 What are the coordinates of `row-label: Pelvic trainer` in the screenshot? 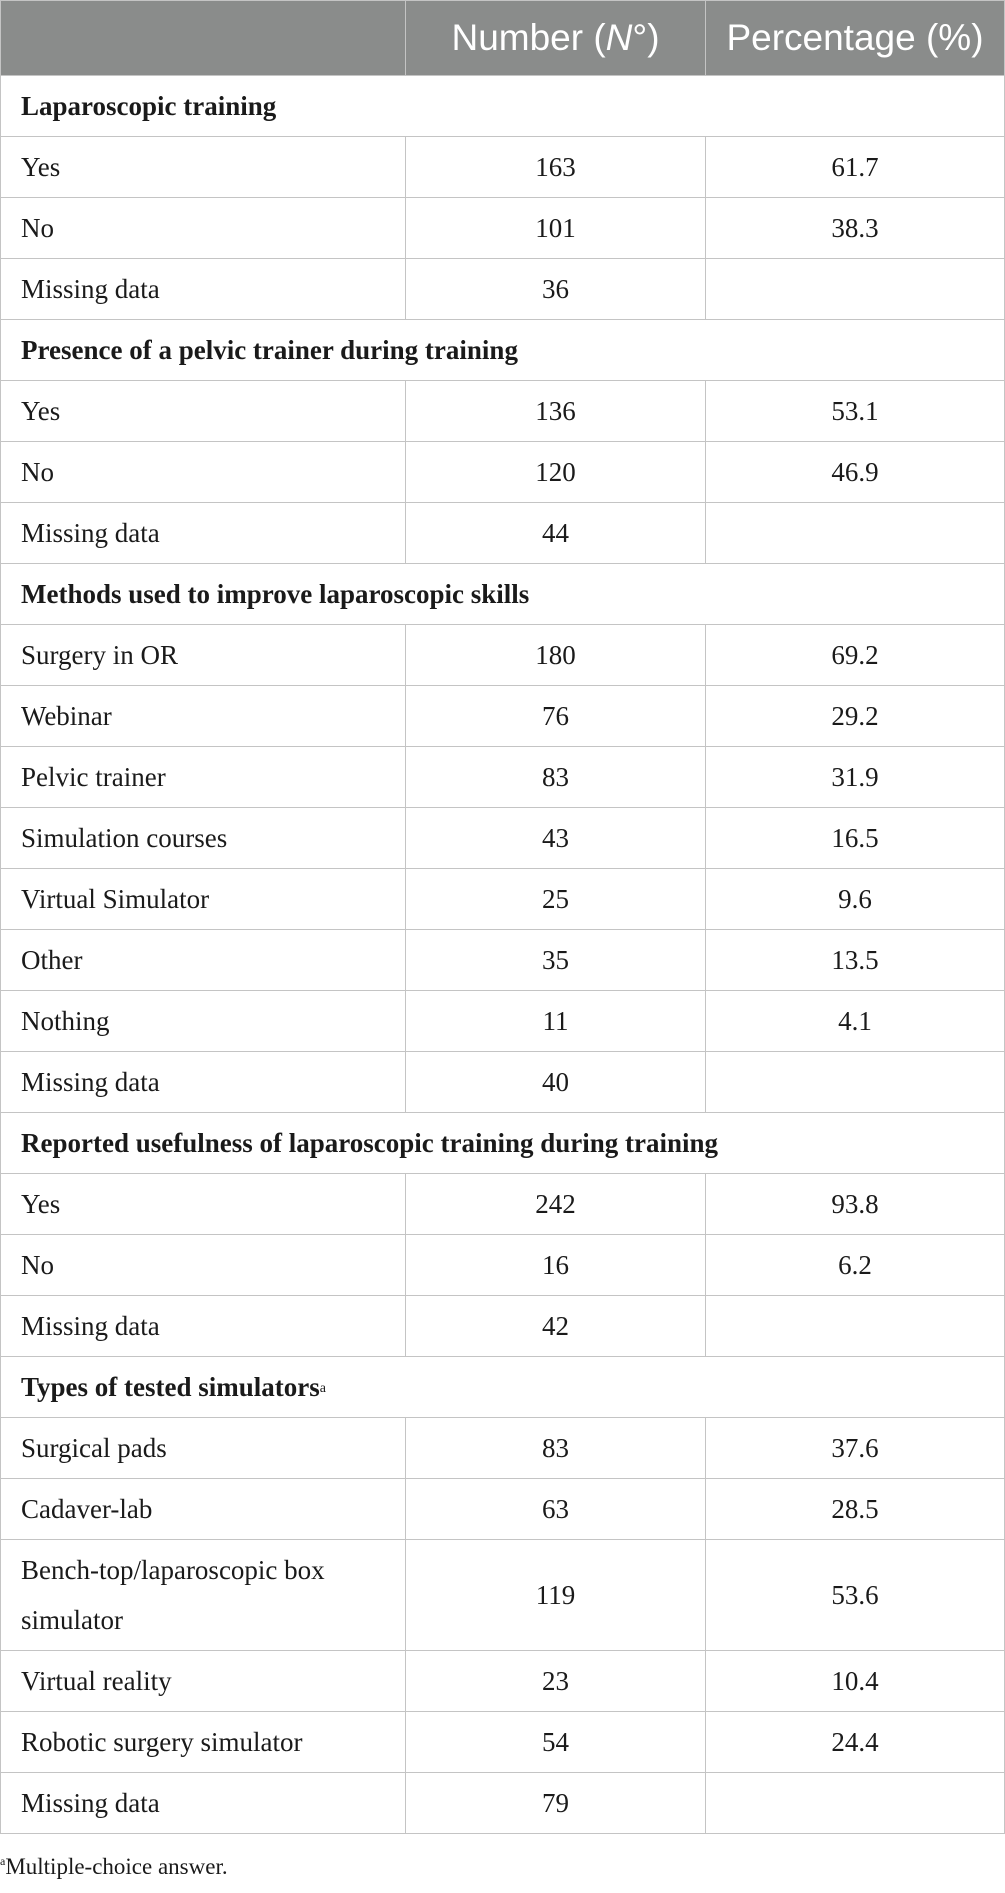 It's located at (203, 777).